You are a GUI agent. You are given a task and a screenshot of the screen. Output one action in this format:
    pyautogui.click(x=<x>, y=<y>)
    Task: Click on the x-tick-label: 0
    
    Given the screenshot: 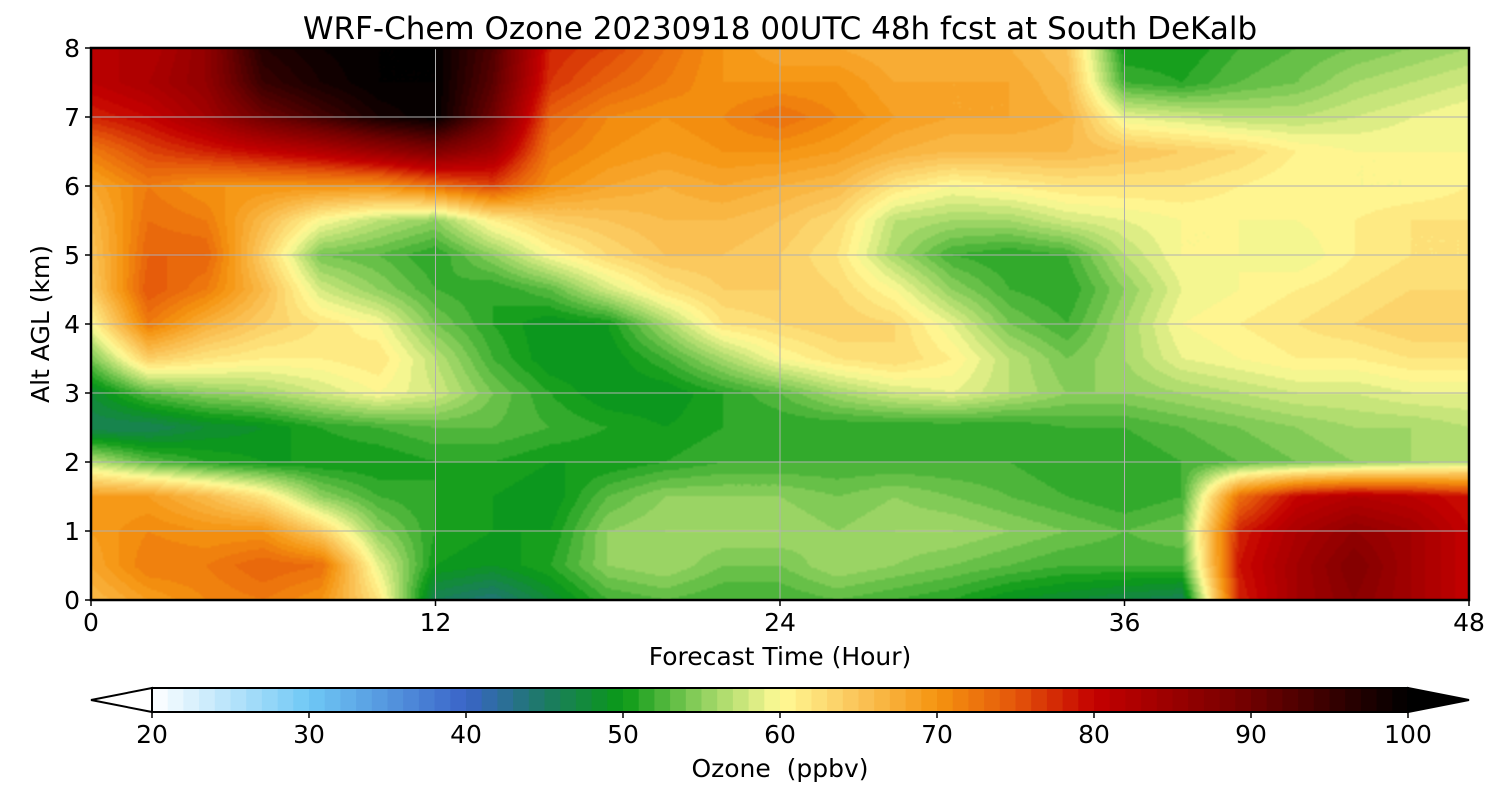 What is the action you would take?
    pyautogui.click(x=91, y=622)
    